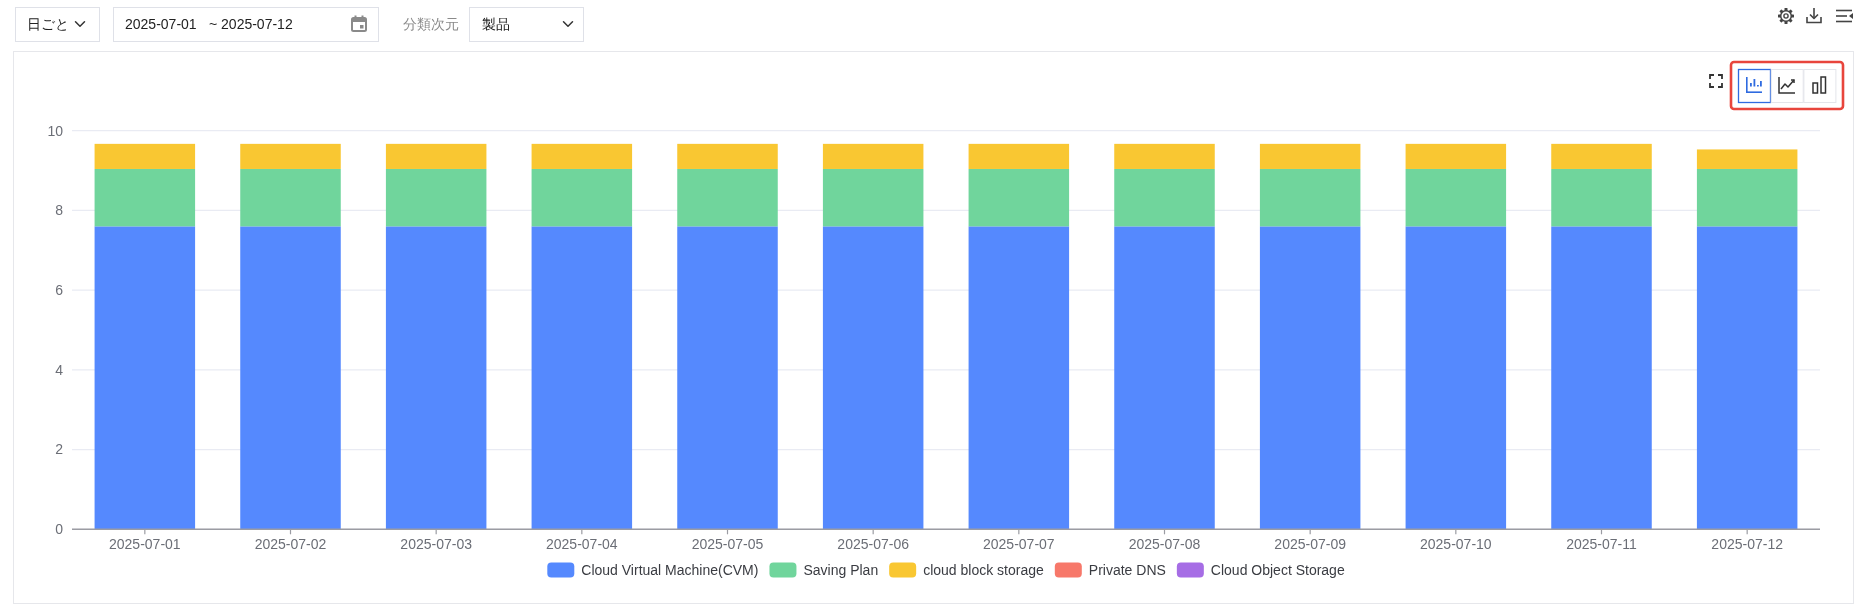  I want to click on y-tick-label: 10, so click(55, 130).